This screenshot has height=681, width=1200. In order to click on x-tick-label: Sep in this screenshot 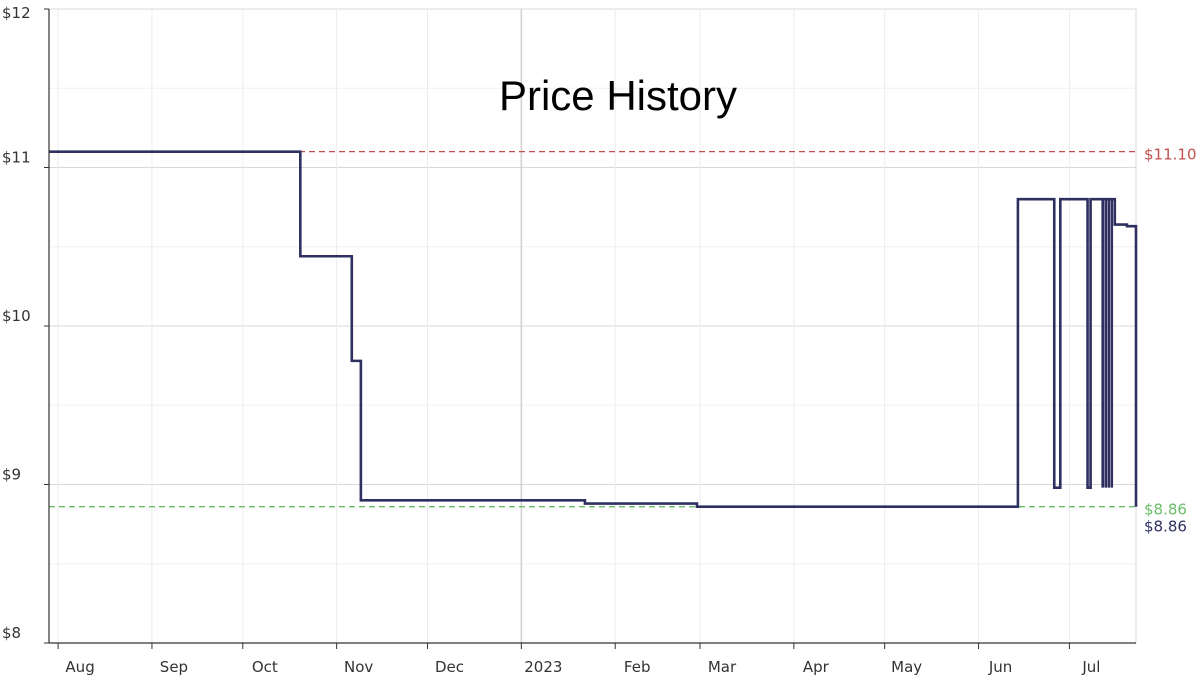, I will do `click(174, 667)`.